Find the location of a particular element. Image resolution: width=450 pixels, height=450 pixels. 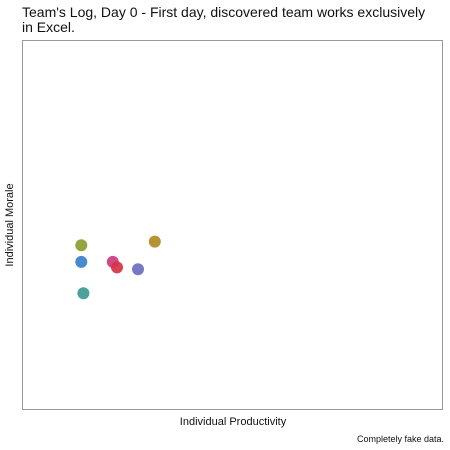

points-layer is located at coordinates (118, 267).